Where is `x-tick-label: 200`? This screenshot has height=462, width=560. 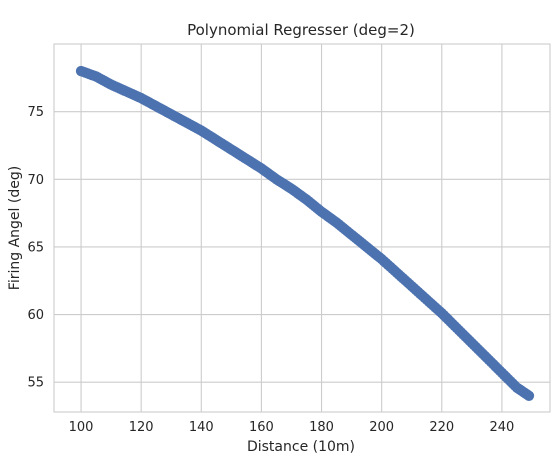
x-tick-label: 200 is located at coordinates (381, 427).